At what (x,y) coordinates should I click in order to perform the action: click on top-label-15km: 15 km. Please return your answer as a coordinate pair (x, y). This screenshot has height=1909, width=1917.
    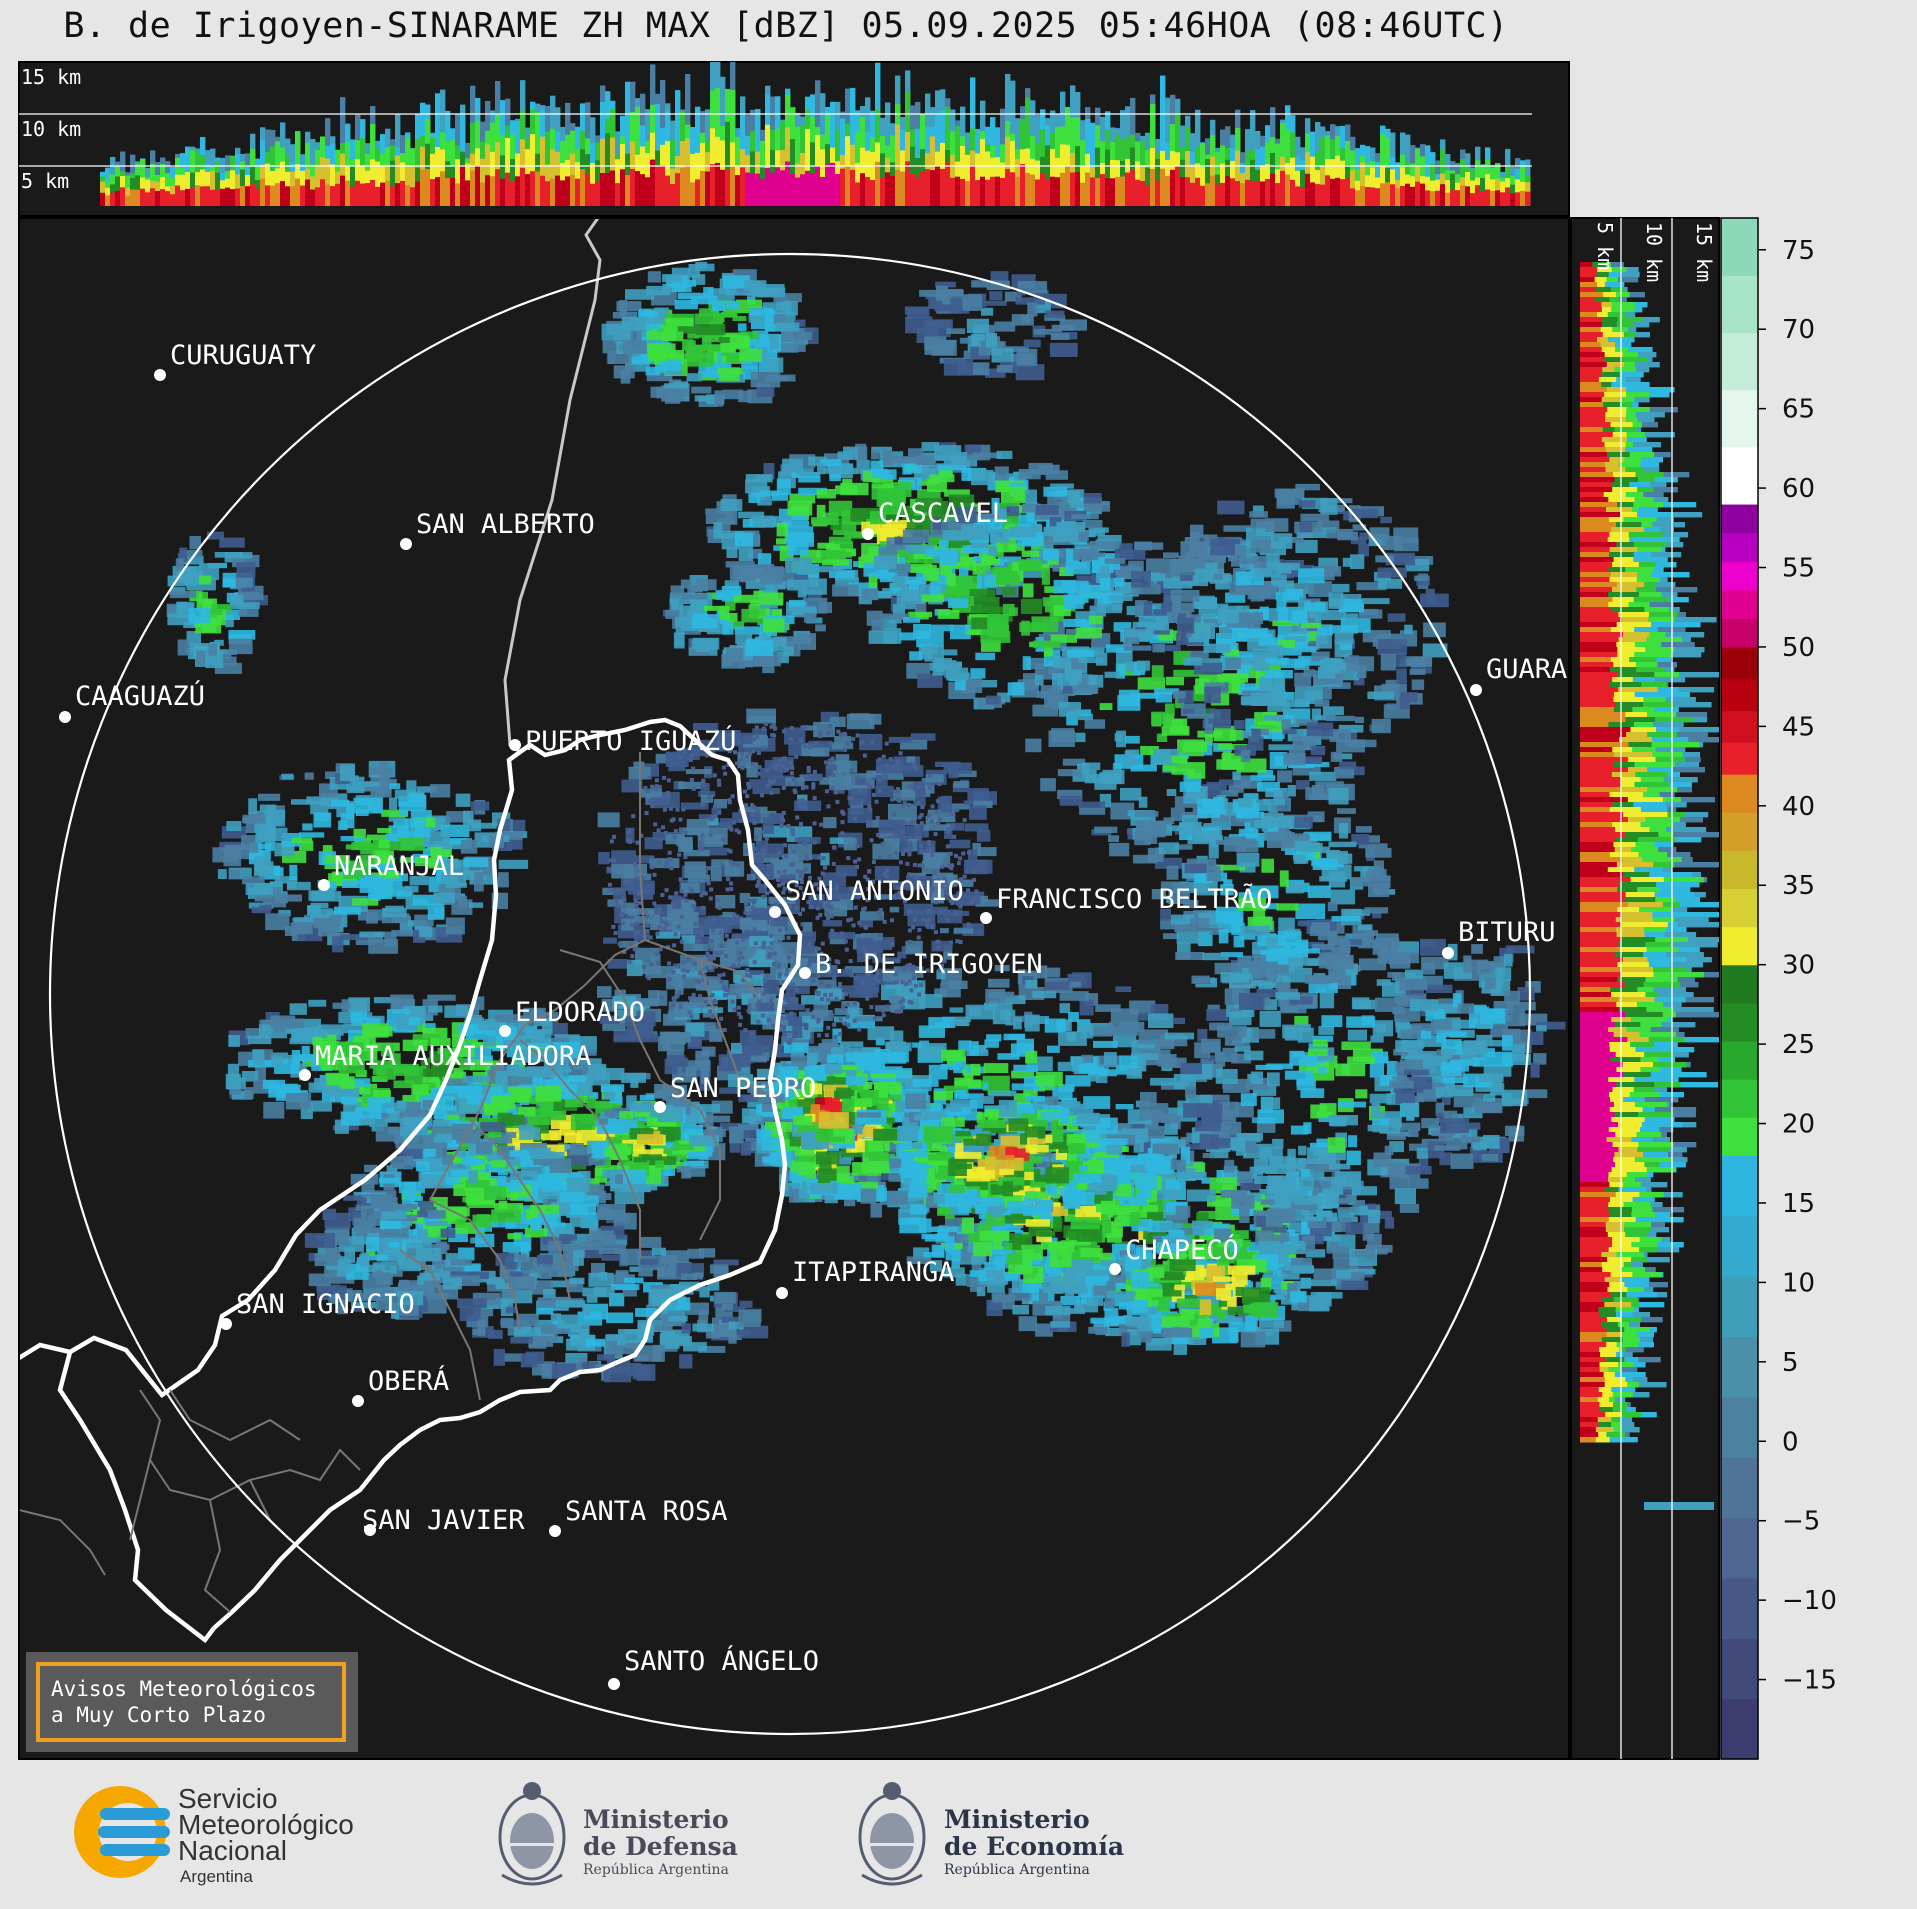
    Looking at the image, I should click on (51, 77).